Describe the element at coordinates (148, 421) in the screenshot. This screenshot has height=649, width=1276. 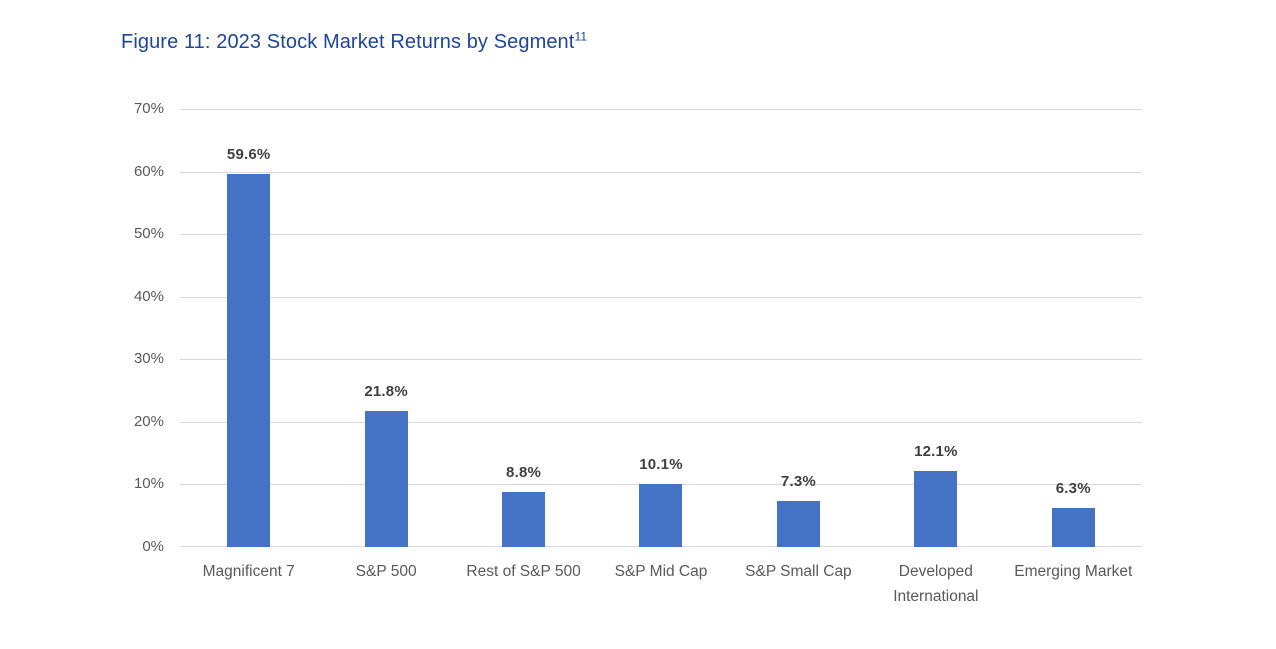
I see `y-axis-tick-label: 20%` at that location.